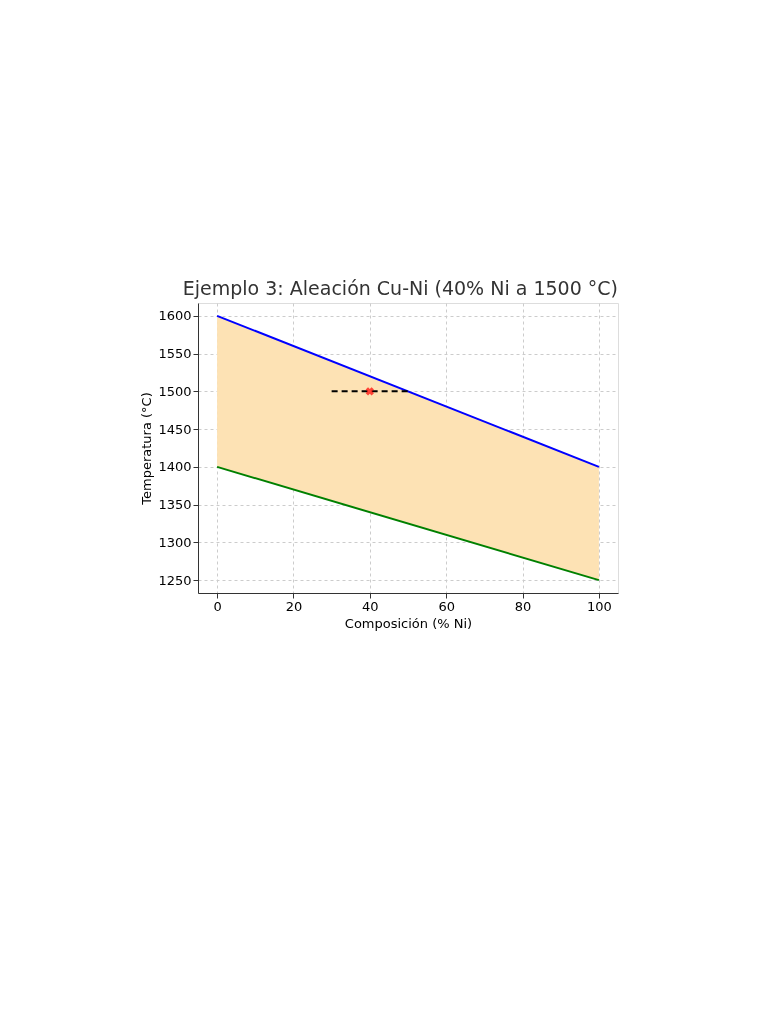  Describe the element at coordinates (175, 467) in the screenshot. I see `y-tick-label: 1400` at that location.